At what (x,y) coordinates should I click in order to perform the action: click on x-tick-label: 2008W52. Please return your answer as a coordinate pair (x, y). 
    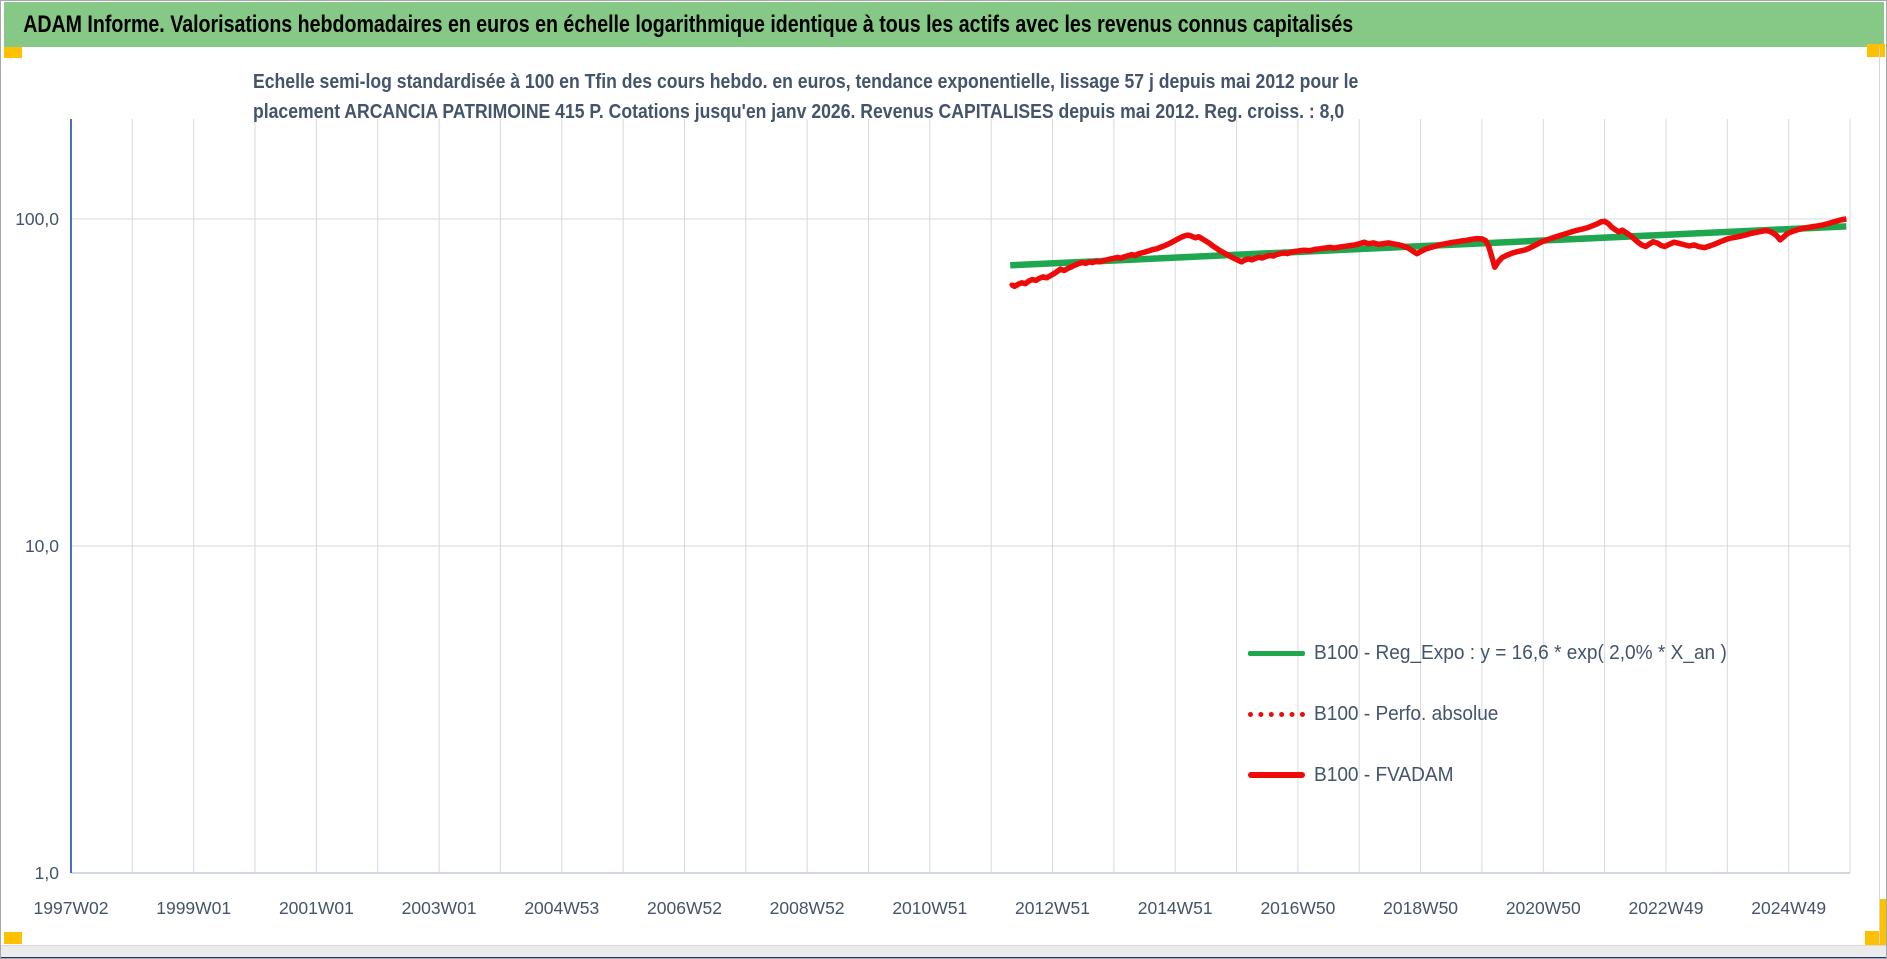
    Looking at the image, I should click on (807, 908).